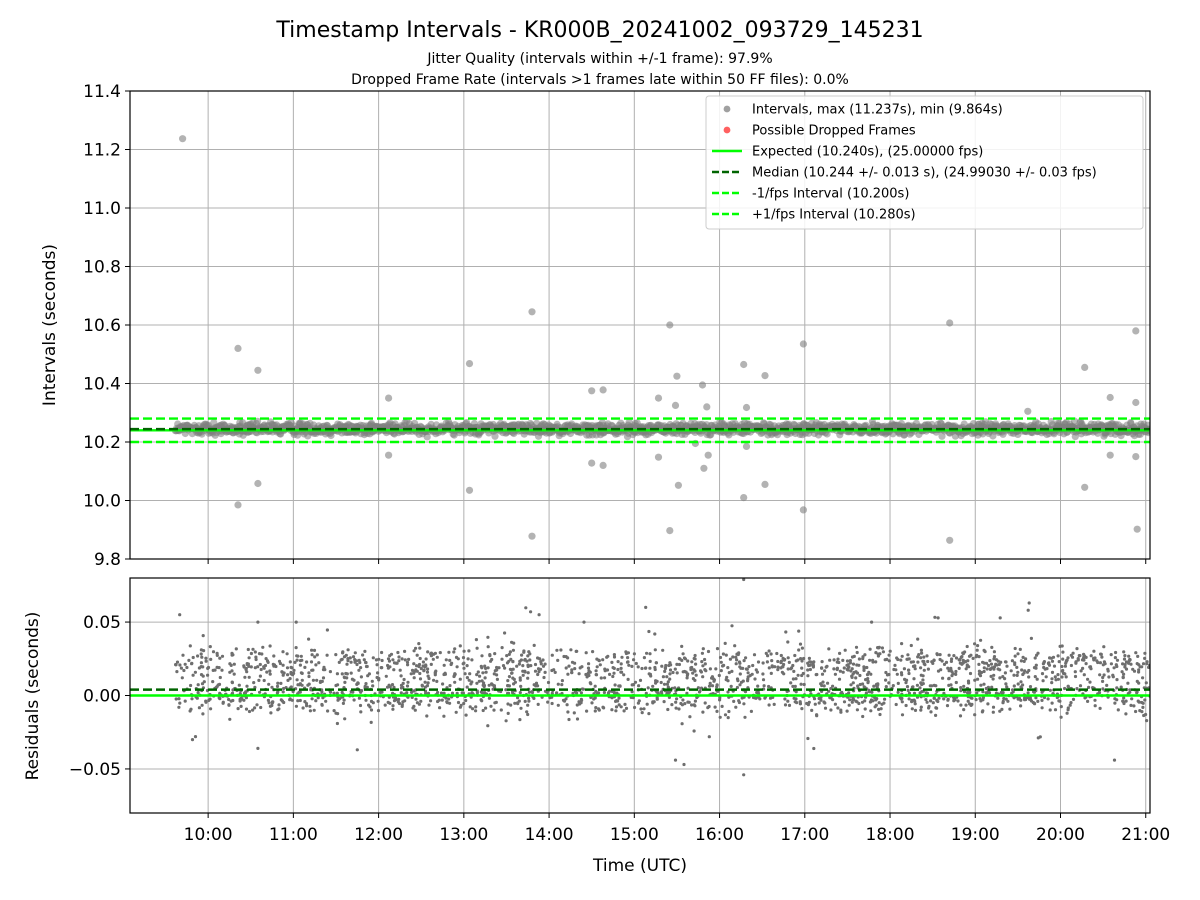 This screenshot has width=1200, height=900. What do you see at coordinates (102, 92) in the screenshot?
I see `intervals-y-tick-label: 11.4` at bounding box center [102, 92].